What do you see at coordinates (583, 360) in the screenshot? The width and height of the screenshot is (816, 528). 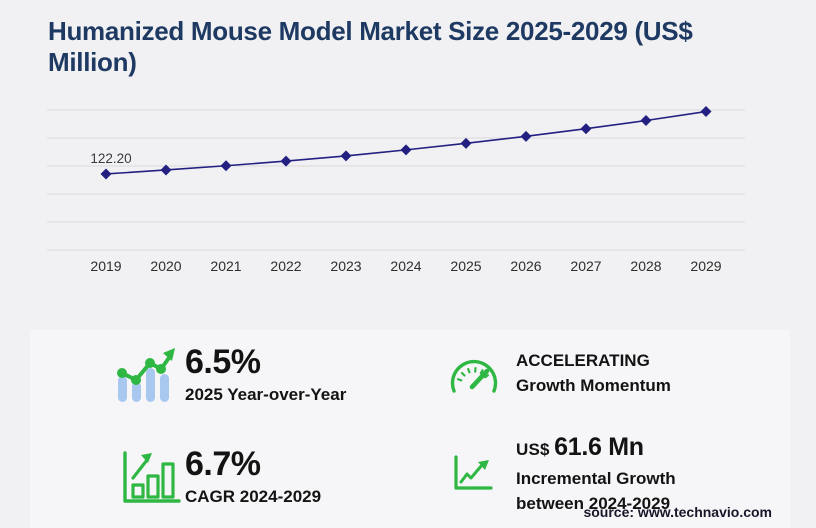 I see `stat-momentum-line1: ACCELERATING` at bounding box center [583, 360].